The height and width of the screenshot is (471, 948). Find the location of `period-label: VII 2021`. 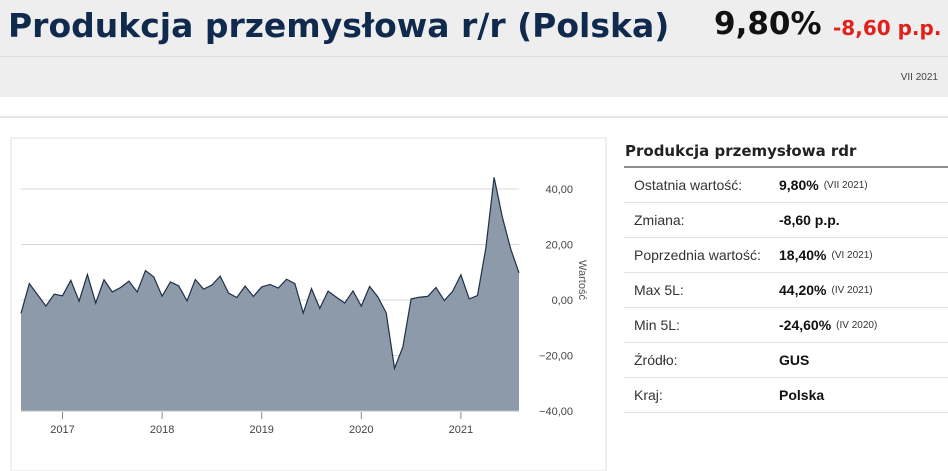

period-label: VII 2021 is located at coordinates (919, 77).